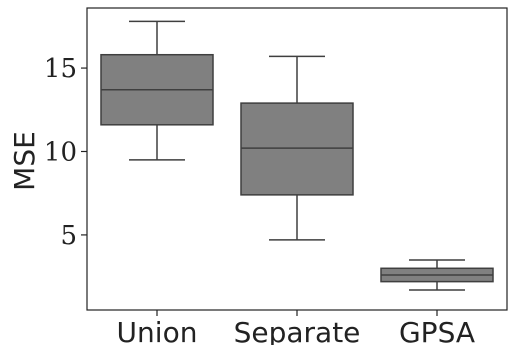 This screenshot has width=512, height=345. I want to click on x-tick-label: Separate, so click(297, 330).